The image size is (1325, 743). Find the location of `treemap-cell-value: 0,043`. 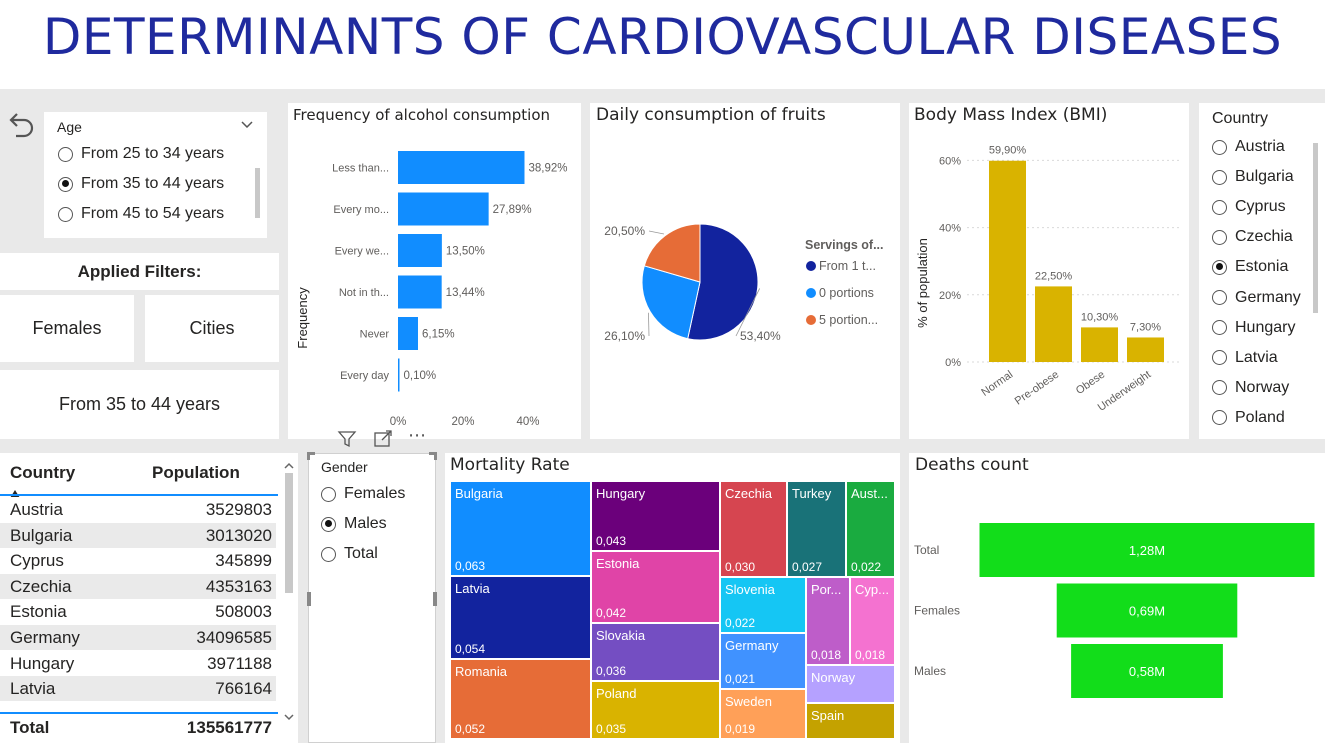

treemap-cell-value: 0,043 is located at coordinates (611, 541).